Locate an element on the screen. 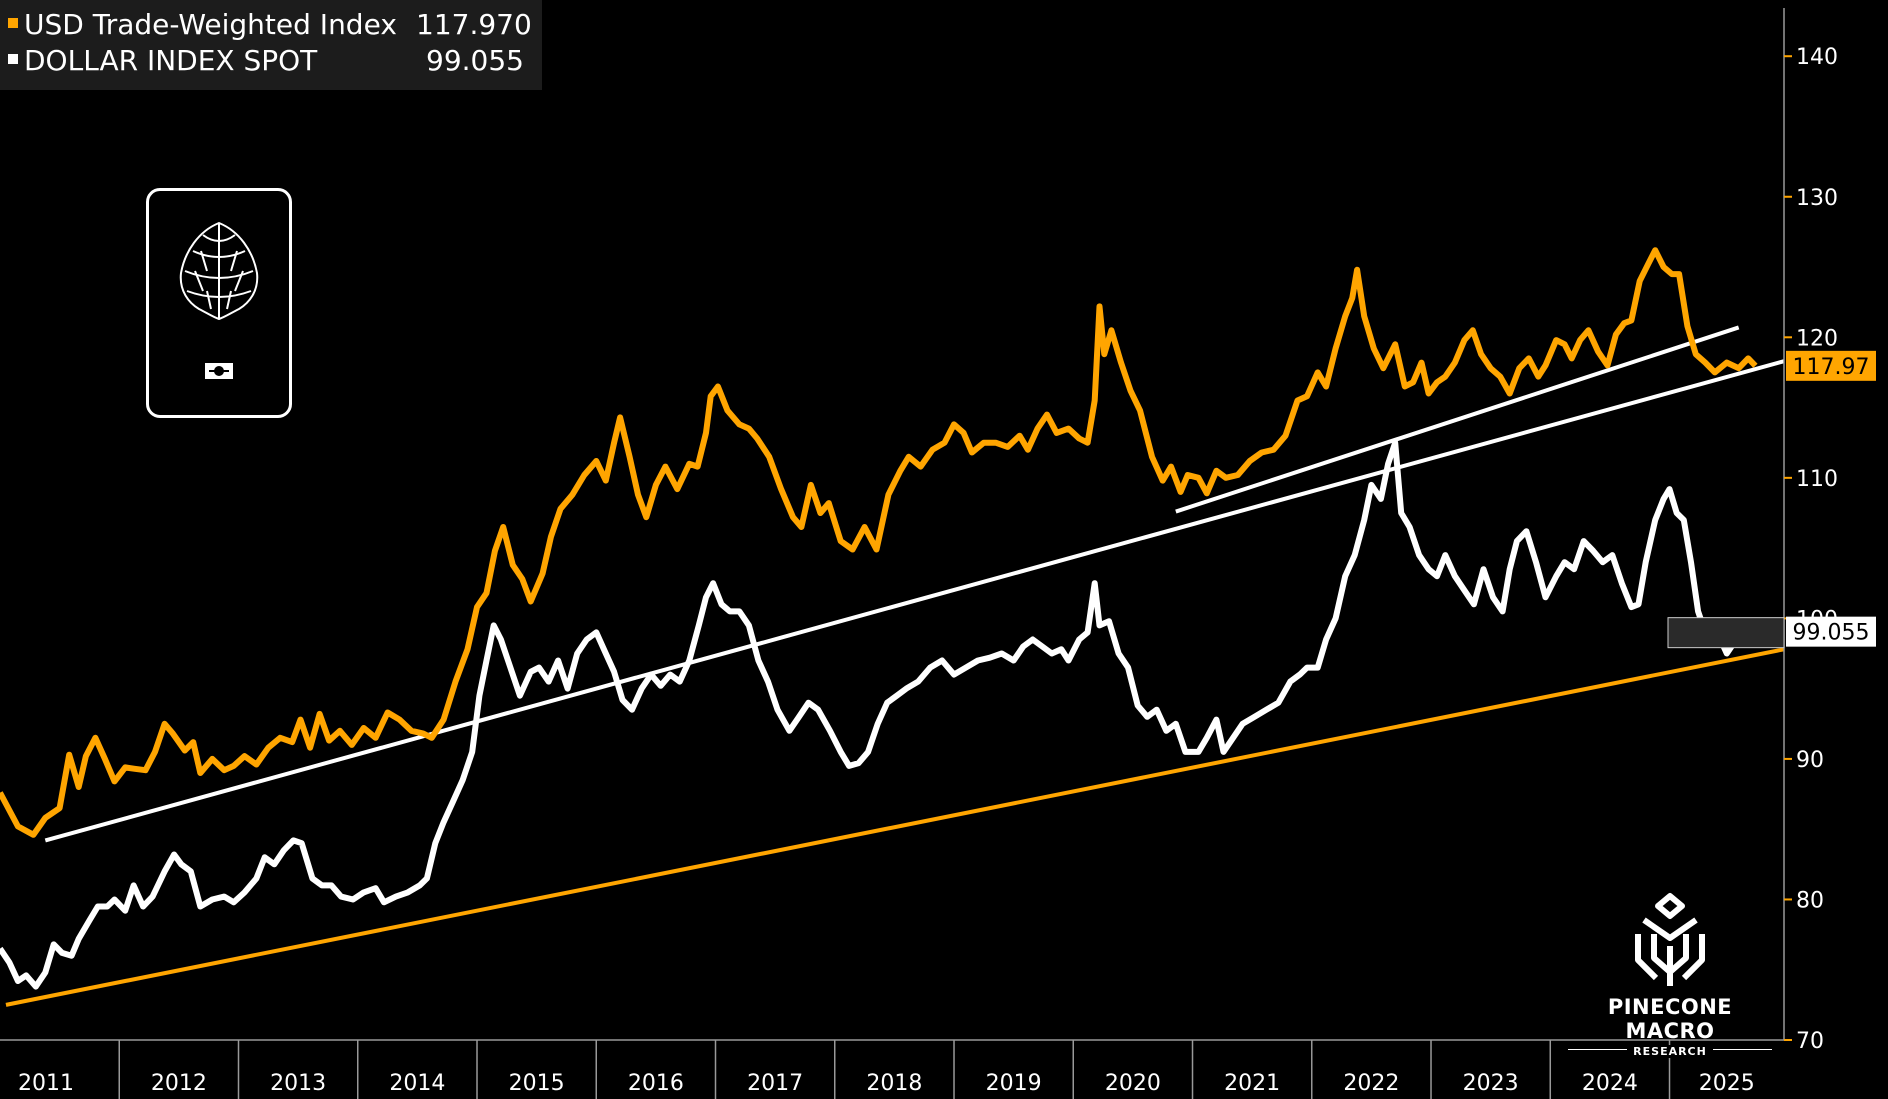 This screenshot has height=1099, width=1888. x-tick-label: 2015 is located at coordinates (537, 1083).